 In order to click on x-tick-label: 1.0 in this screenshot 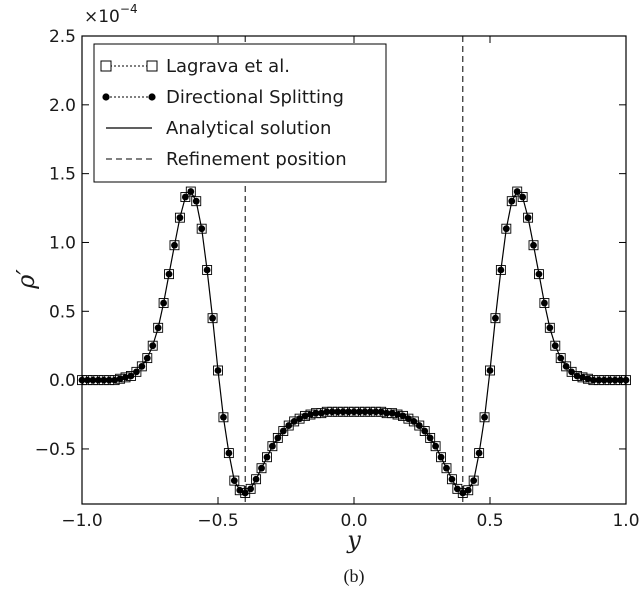, I will do `click(625, 521)`.